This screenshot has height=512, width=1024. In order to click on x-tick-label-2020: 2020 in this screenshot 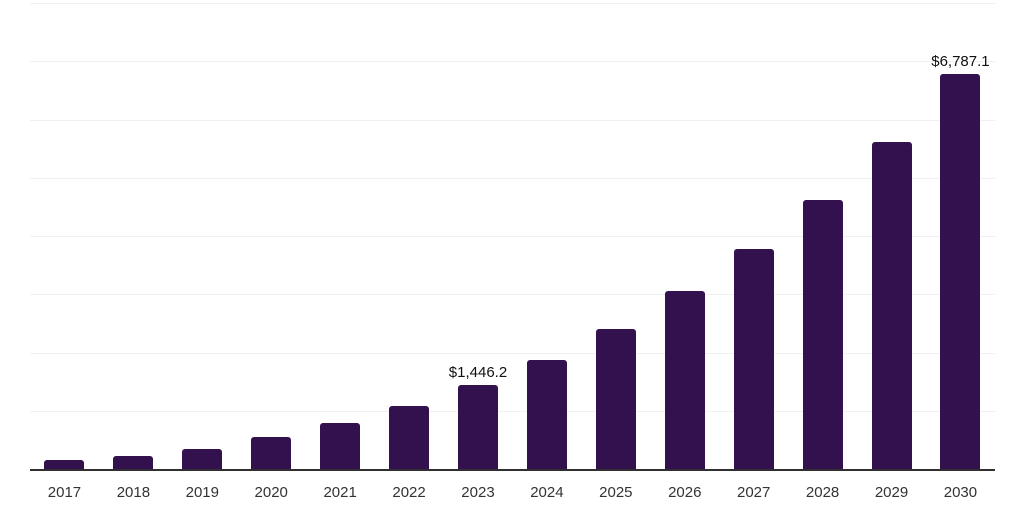, I will do `click(271, 492)`.